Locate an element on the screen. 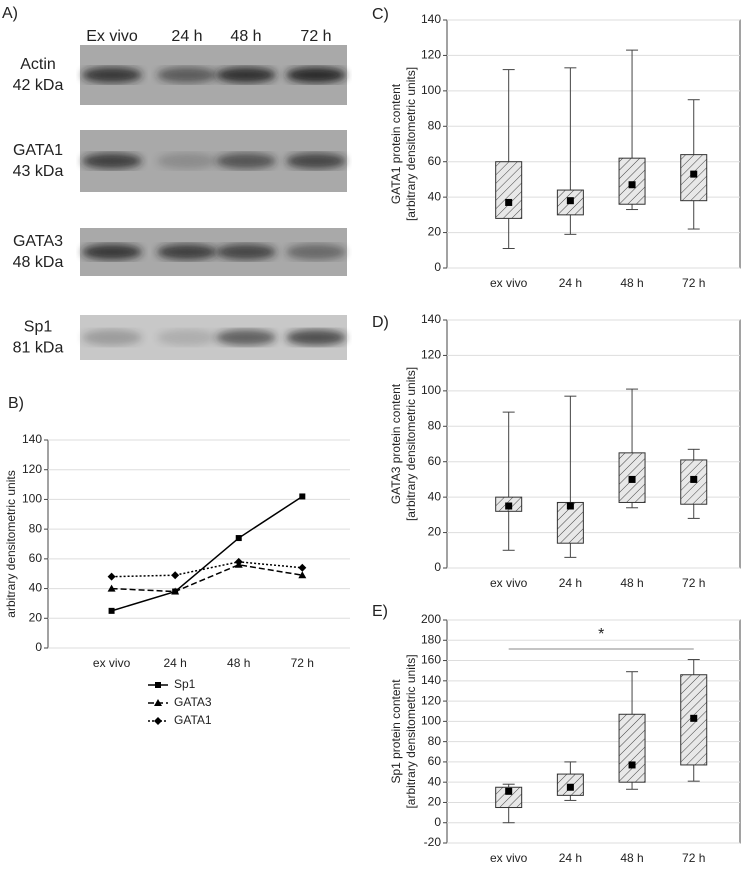  y-axis-label: Sp1 protein content is located at coordinates (396, 731).